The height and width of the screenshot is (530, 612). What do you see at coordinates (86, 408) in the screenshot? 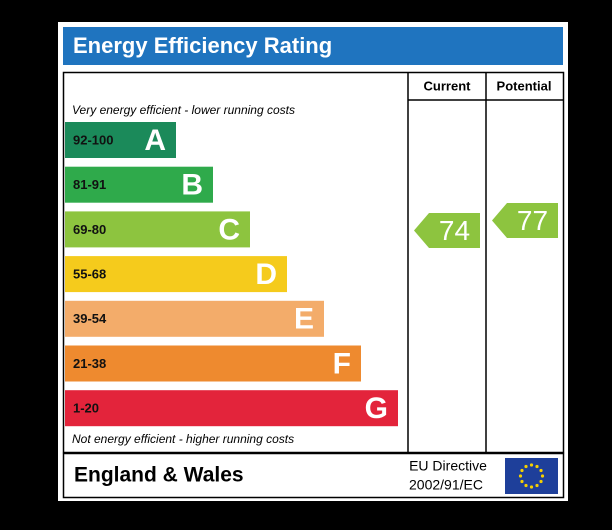
I see `band-range: 1-20` at bounding box center [86, 408].